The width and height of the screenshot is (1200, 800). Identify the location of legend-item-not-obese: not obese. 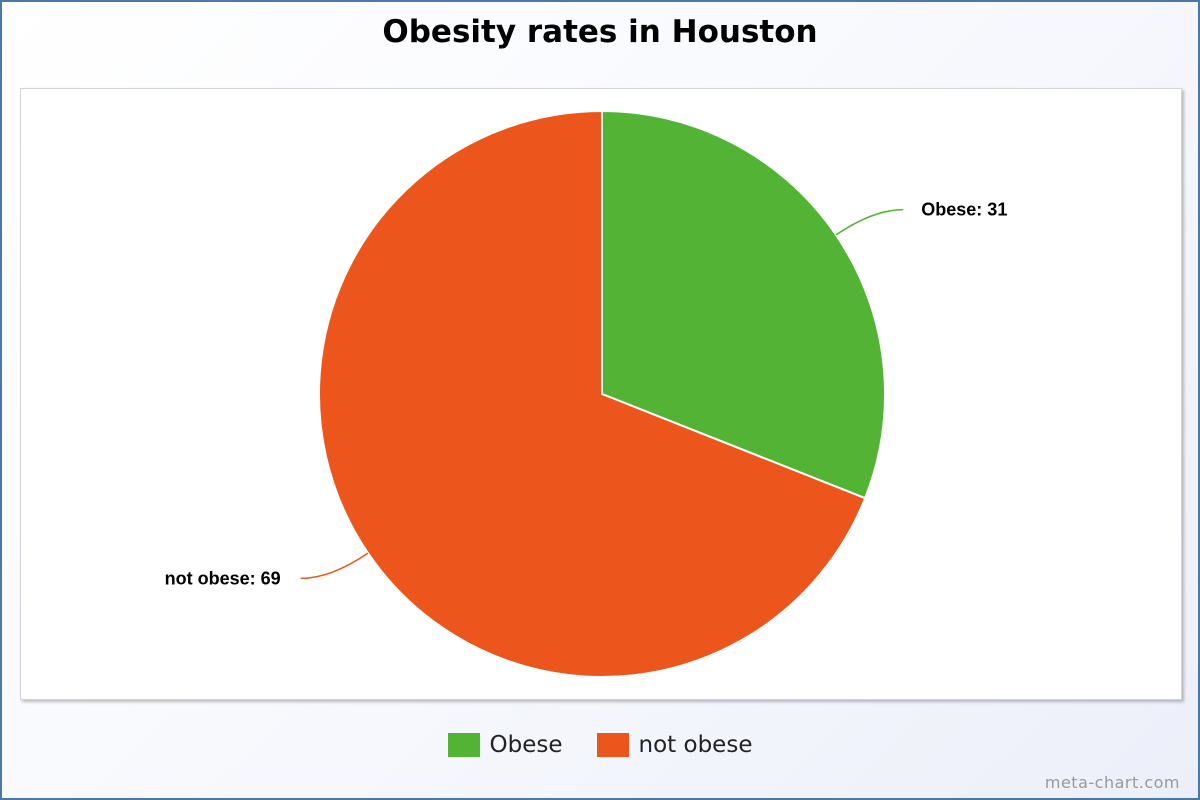
(674, 745).